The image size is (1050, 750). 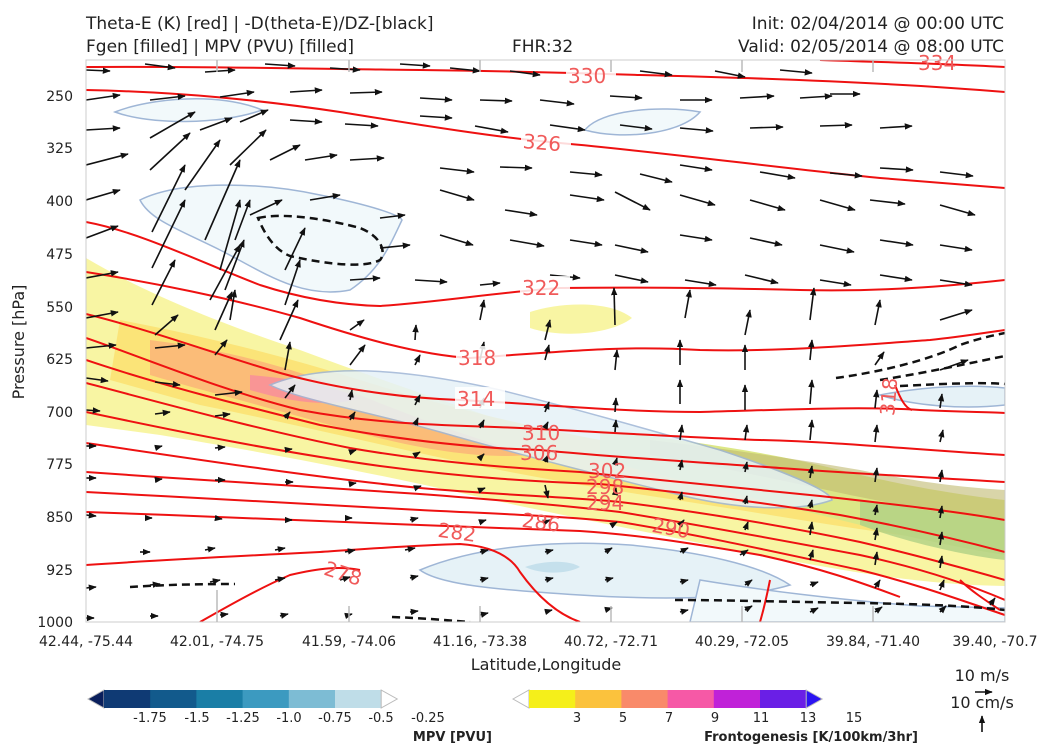 I want to click on mpv-label-6: -0.5, so click(x=380, y=718).